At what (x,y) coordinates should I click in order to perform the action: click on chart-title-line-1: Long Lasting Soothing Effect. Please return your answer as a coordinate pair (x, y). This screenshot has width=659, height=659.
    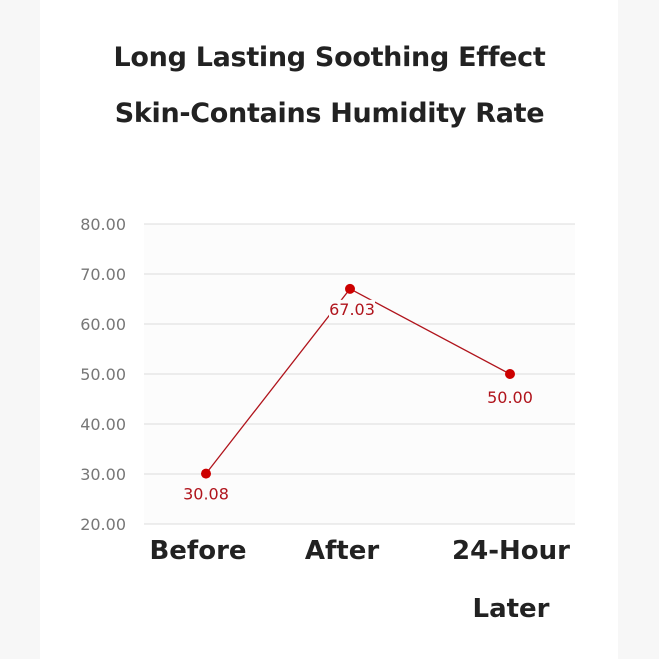
    Looking at the image, I should click on (329, 57).